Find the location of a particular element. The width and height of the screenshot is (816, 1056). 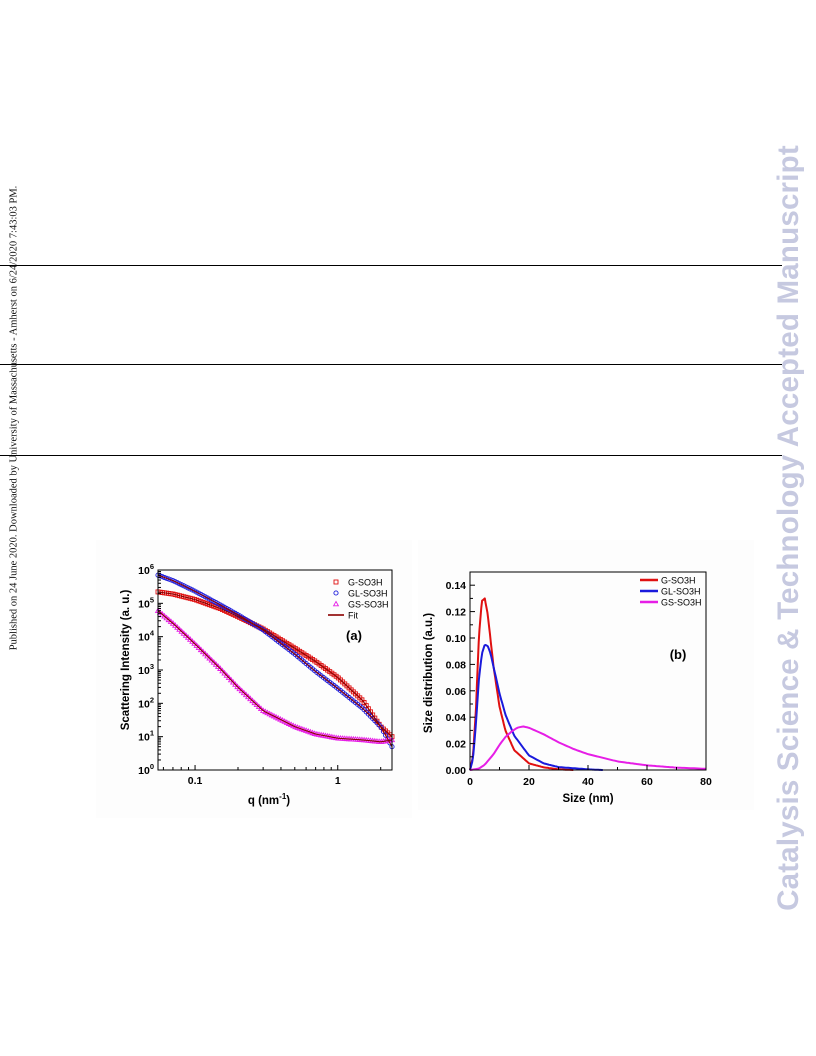

x-axis-label: Size (nm) is located at coordinates (587, 799).